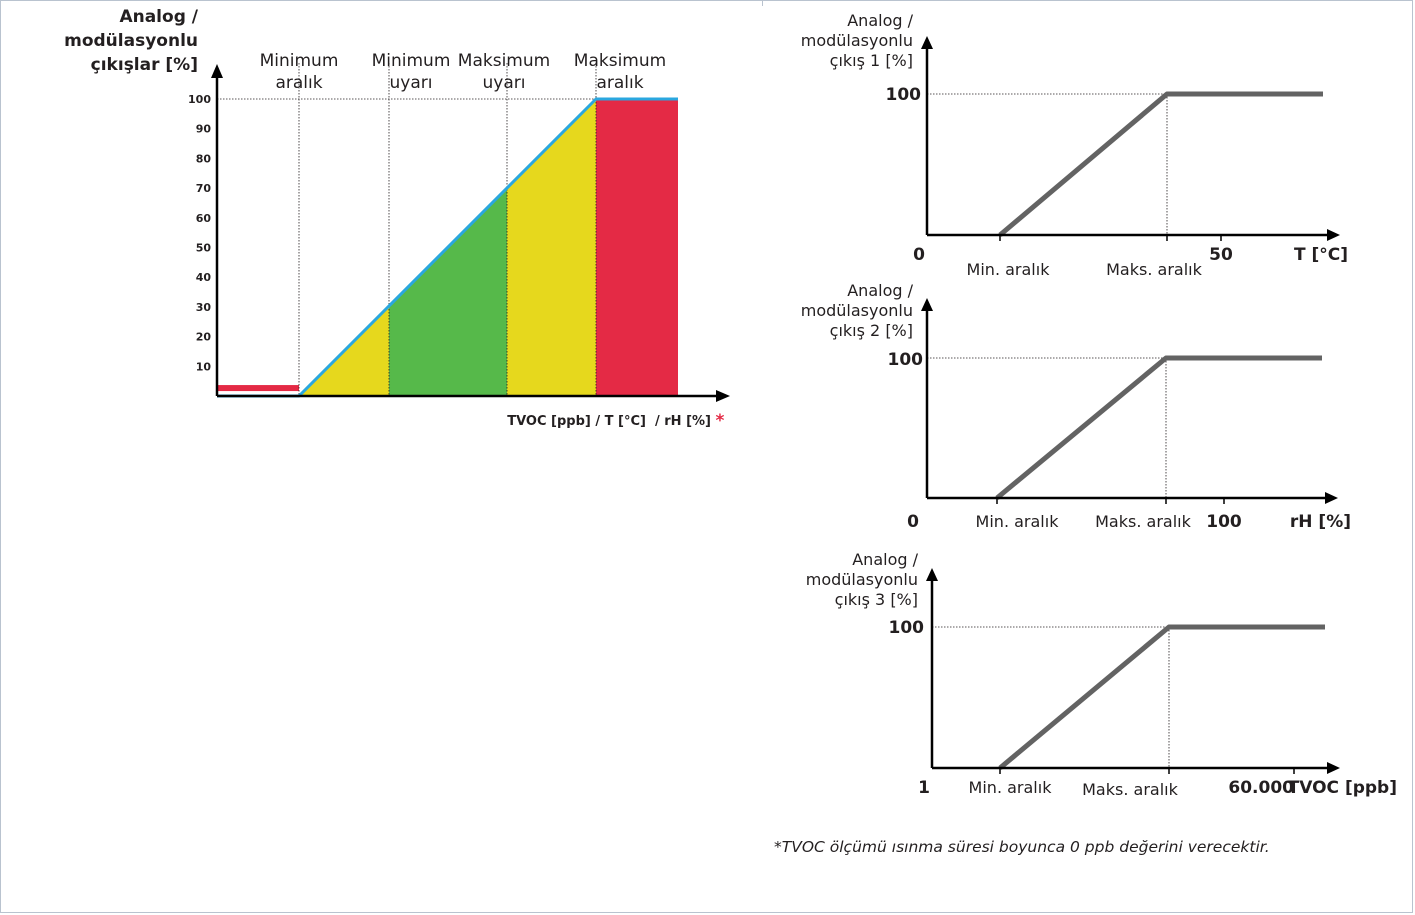 This screenshot has height=915, width=1415. Describe the element at coordinates (1224, 522) in the screenshot. I see `x-tick-end: 100` at that location.